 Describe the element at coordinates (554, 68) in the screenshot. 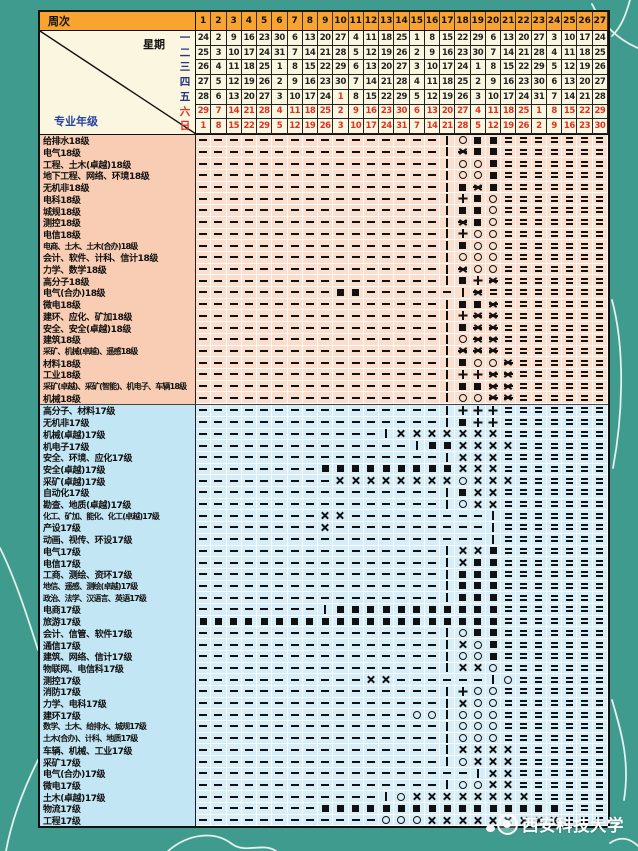

I see `date-cell: 5` at that location.